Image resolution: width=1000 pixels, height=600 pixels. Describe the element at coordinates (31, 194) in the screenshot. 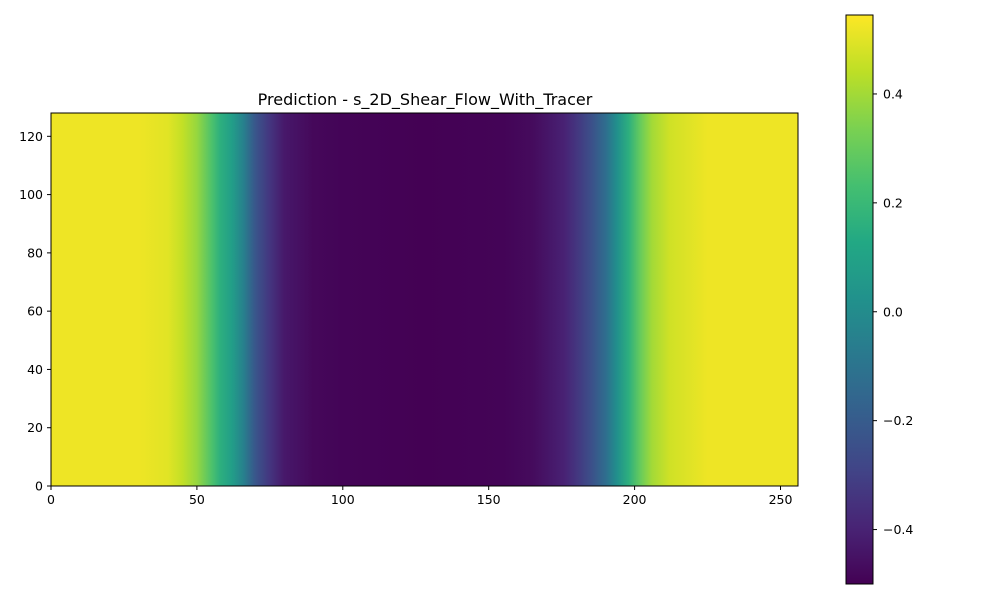

I see `y-tick-label: 100` at that location.